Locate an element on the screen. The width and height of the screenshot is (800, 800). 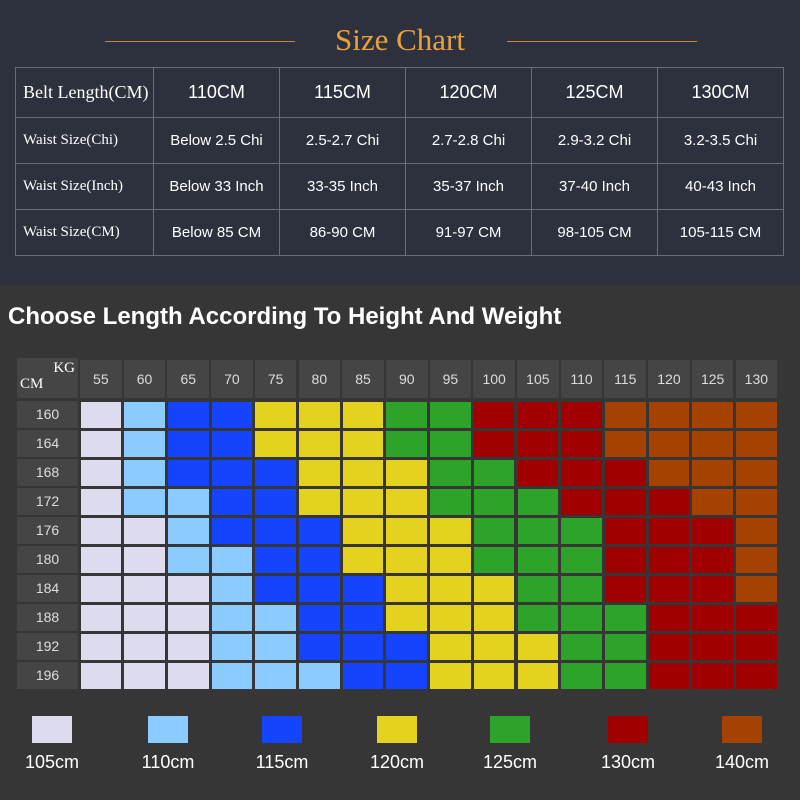
y-tick-label: 188 is located at coordinates (47, 617).